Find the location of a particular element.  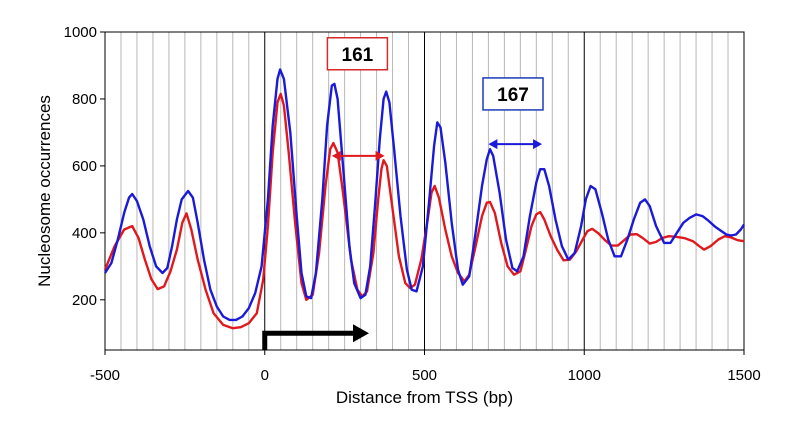

period-167-label: 167 is located at coordinates (513, 95).